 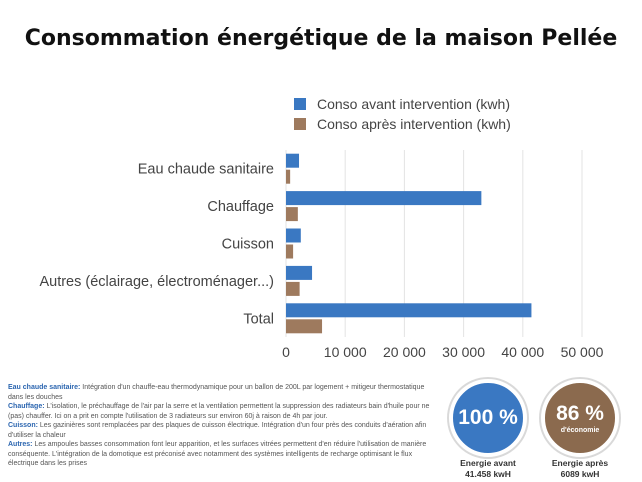 I want to click on after-badge-value: 86 %, so click(x=580, y=413).